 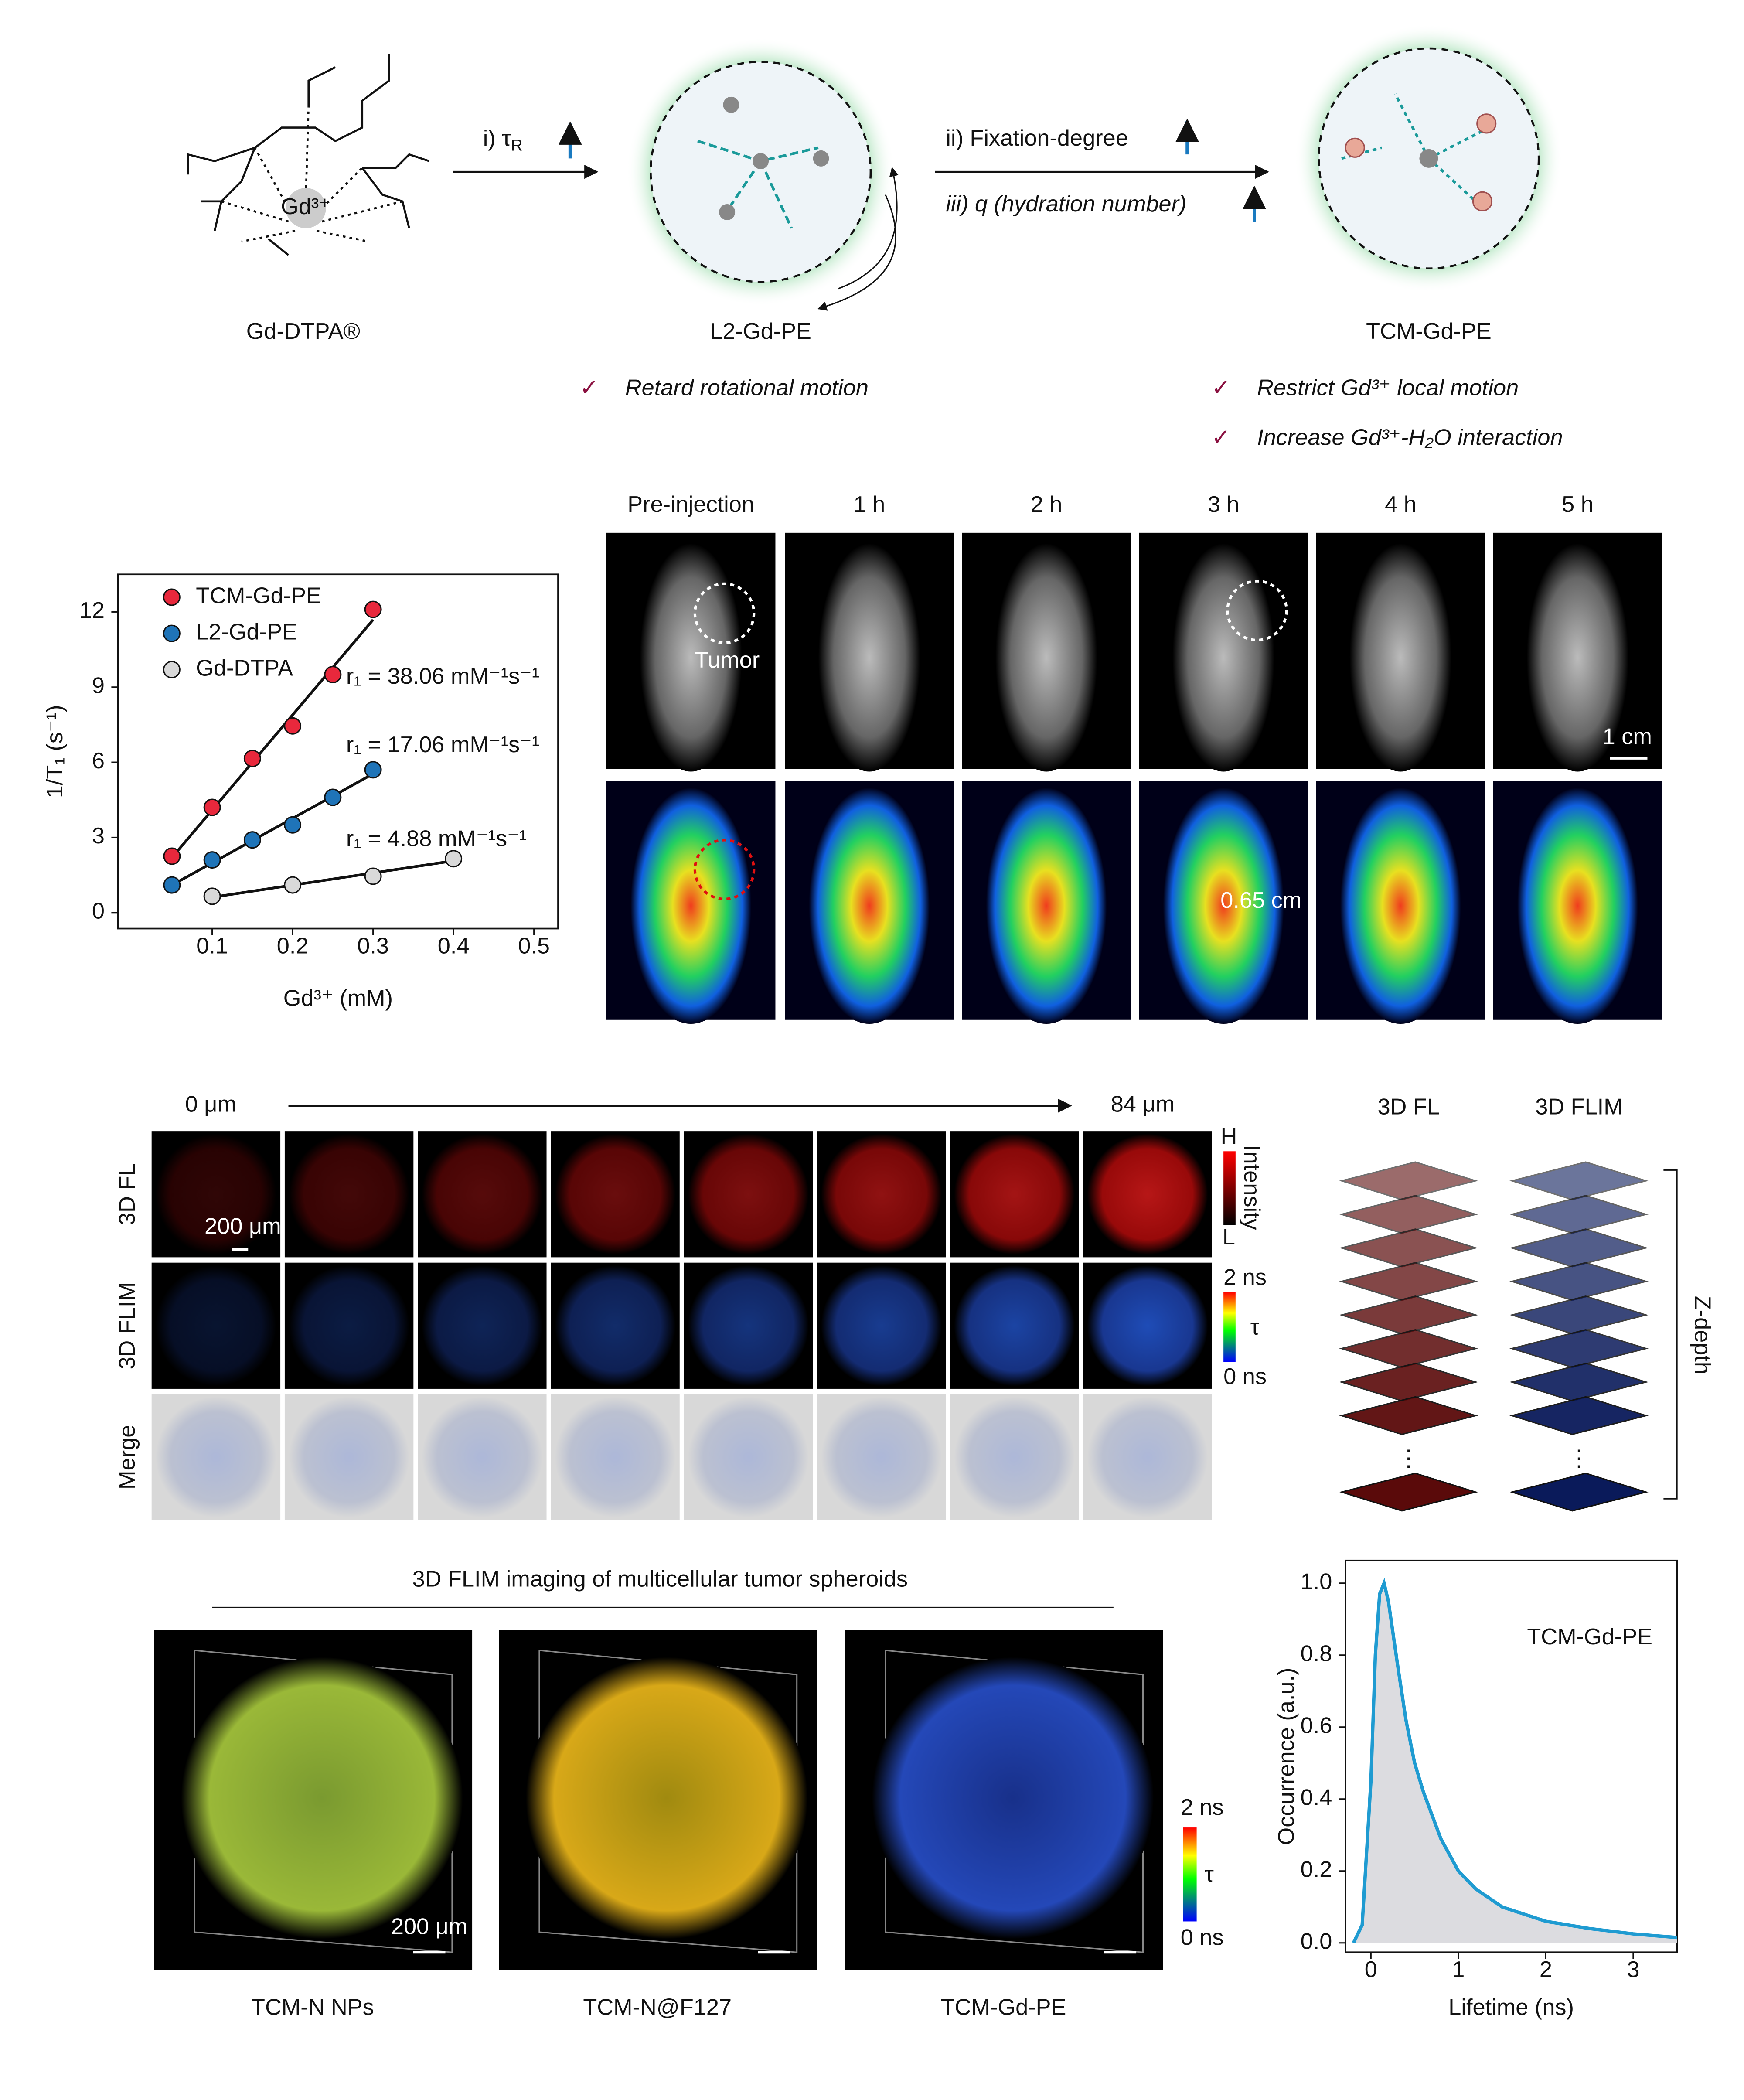 I want to click on colorbar-title: Intensity, so click(x=1251, y=1188).